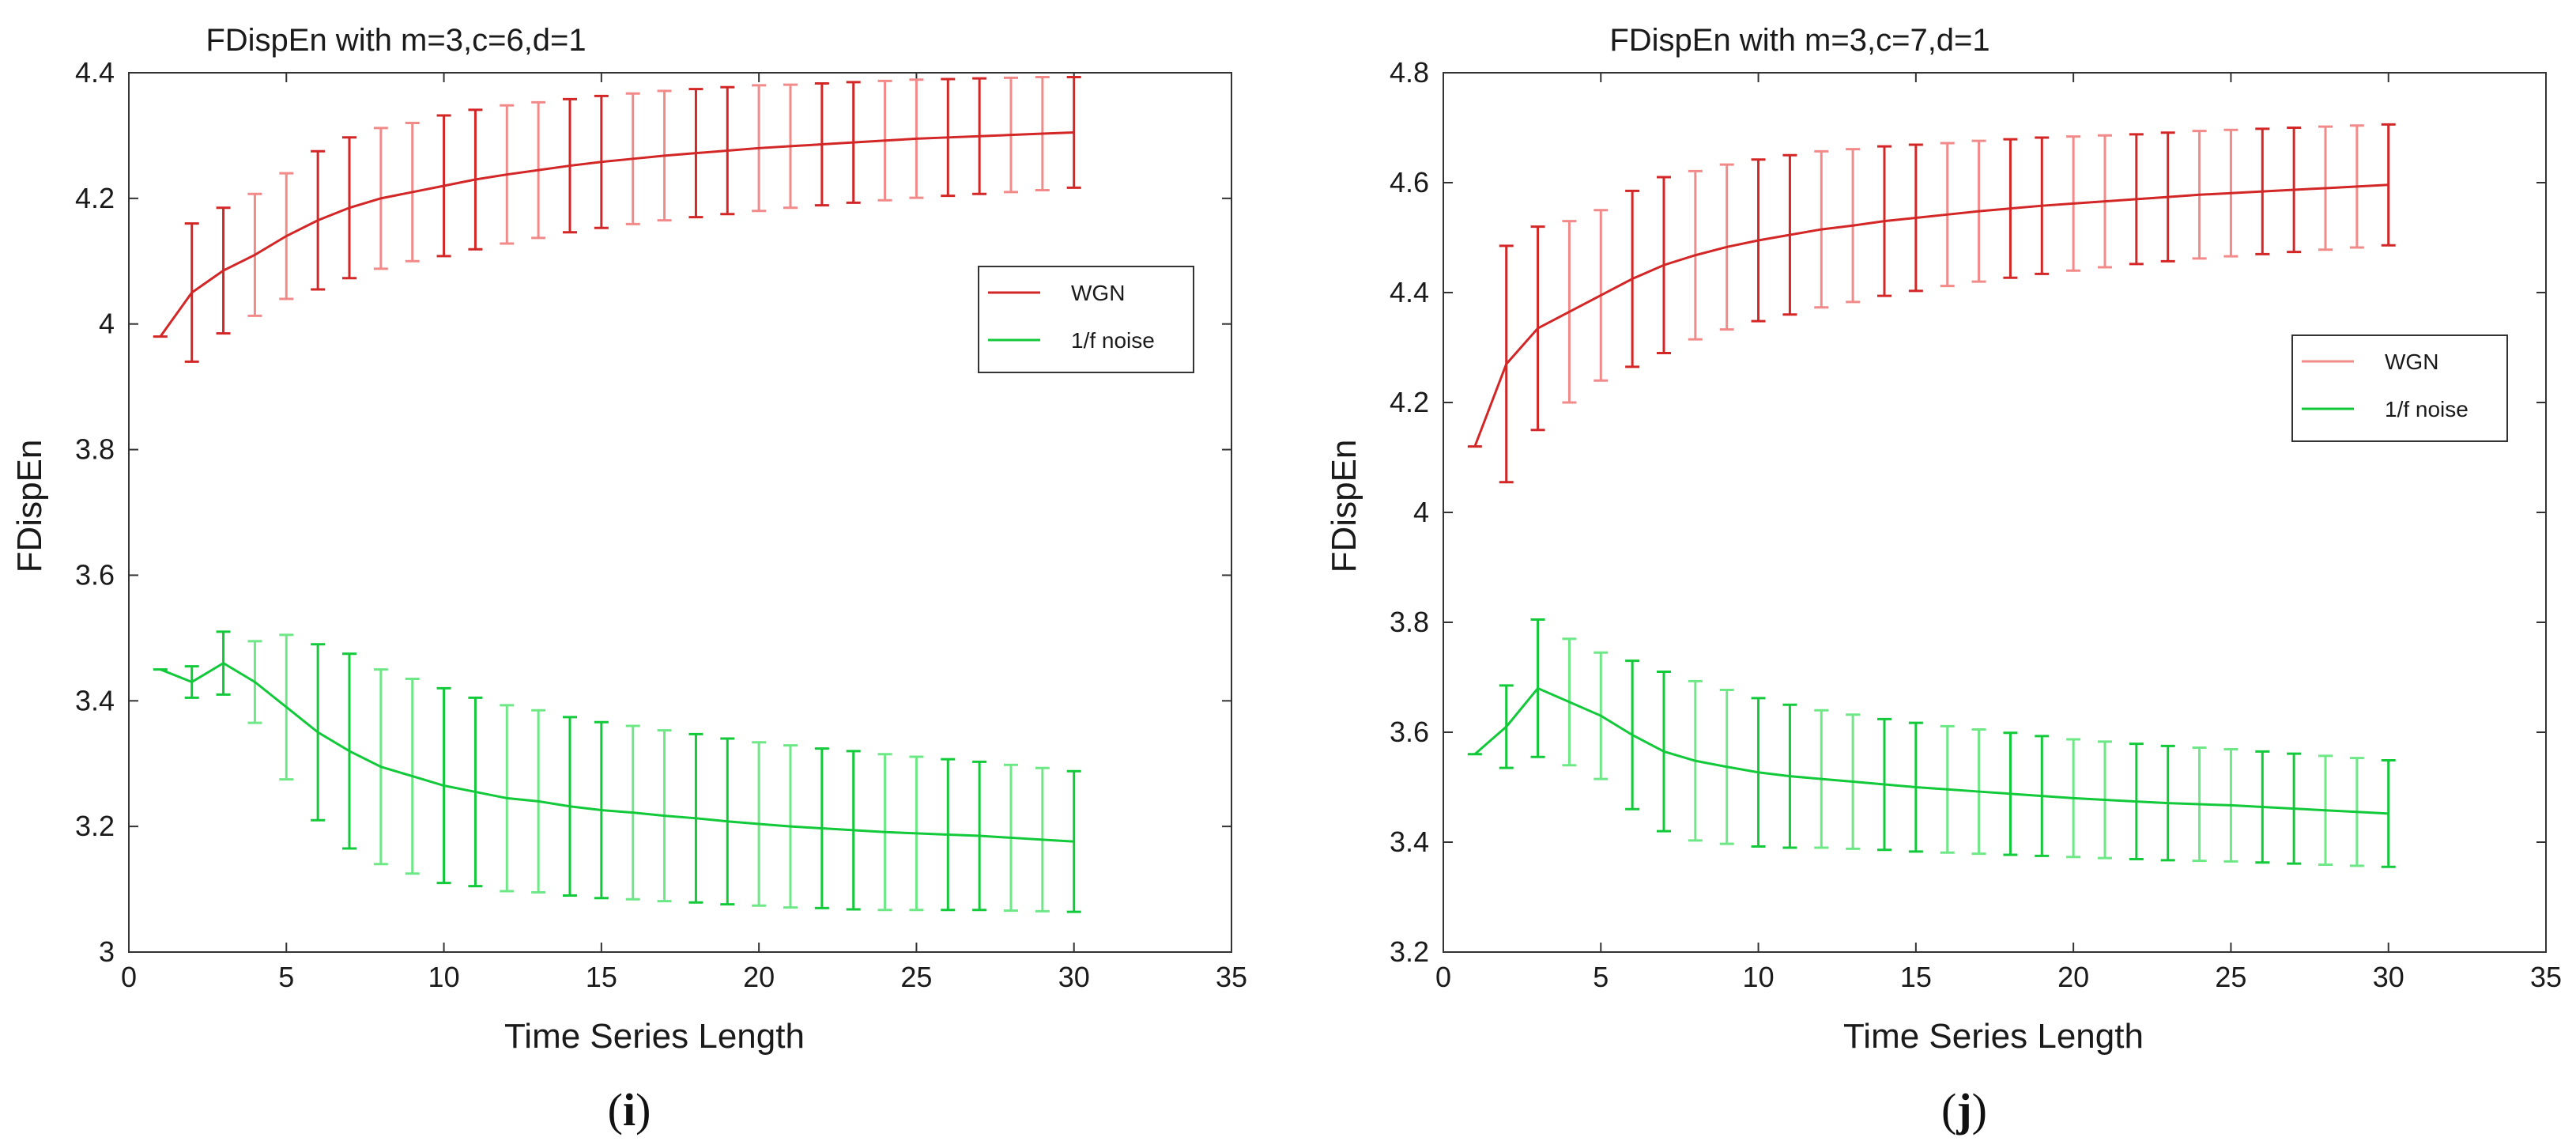 The height and width of the screenshot is (1145, 2576). I want to click on panel-label: (i), so click(629, 1110).